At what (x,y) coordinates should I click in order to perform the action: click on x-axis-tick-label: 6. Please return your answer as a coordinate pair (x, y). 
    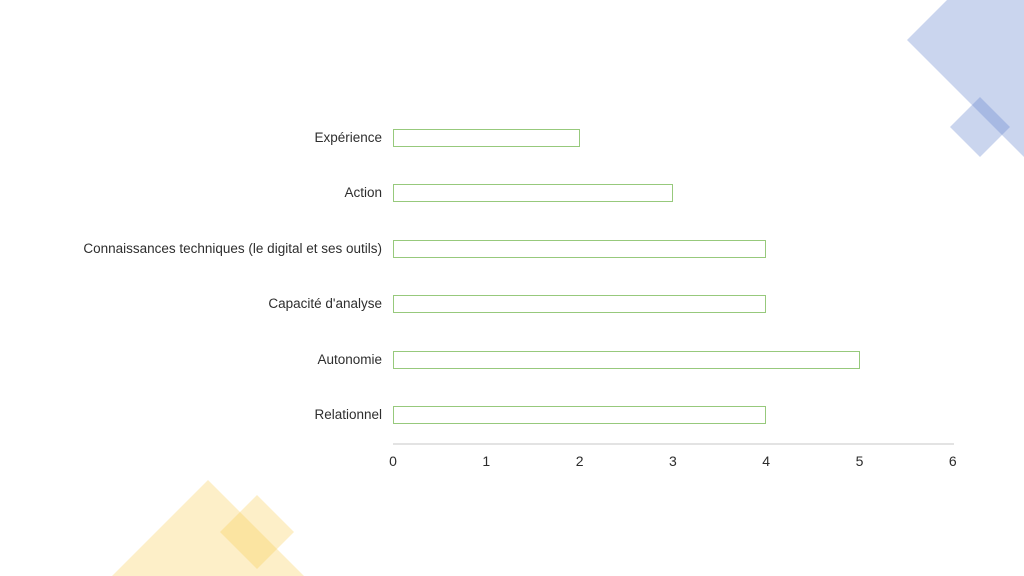
    Looking at the image, I should click on (952, 461).